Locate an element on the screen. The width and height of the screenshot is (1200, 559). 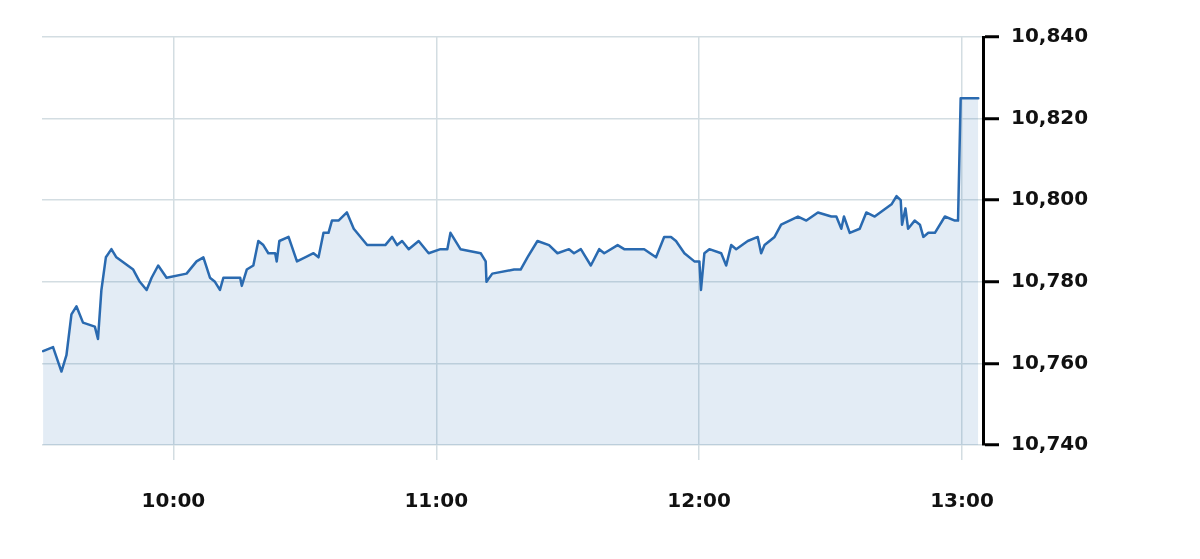
x-tick-label: 13:00 is located at coordinates (962, 500).